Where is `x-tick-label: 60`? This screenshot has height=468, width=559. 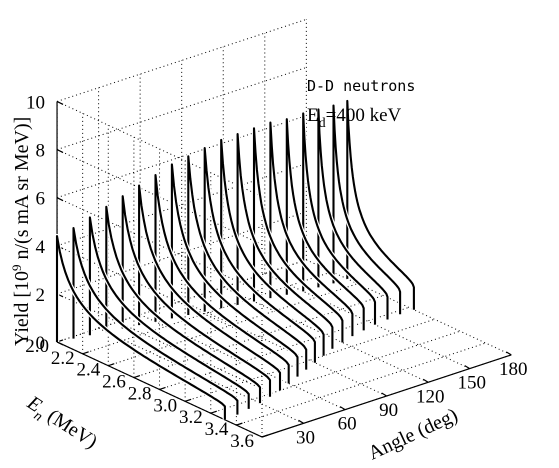
x-tick-label: 60 is located at coordinates (347, 424).